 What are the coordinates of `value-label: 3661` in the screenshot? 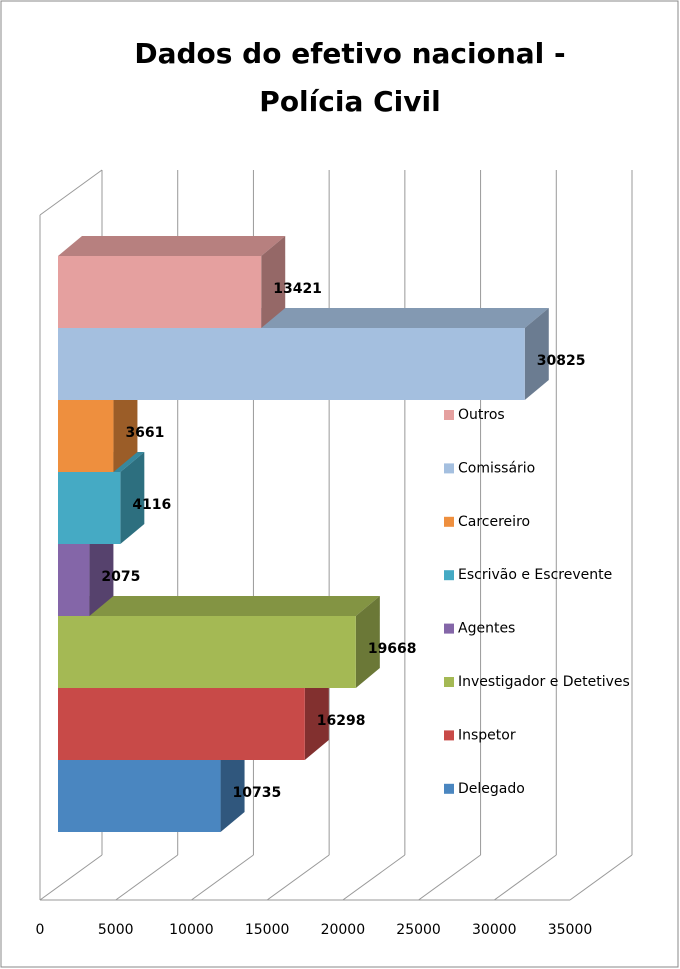 It's located at (144, 433).